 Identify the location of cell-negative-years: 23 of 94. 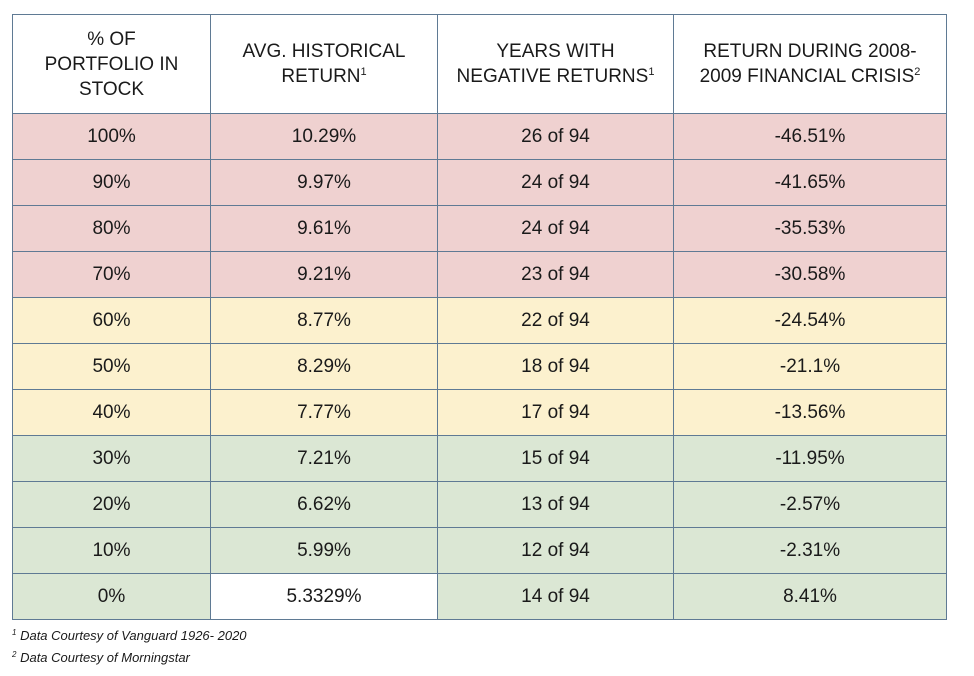
(555, 274).